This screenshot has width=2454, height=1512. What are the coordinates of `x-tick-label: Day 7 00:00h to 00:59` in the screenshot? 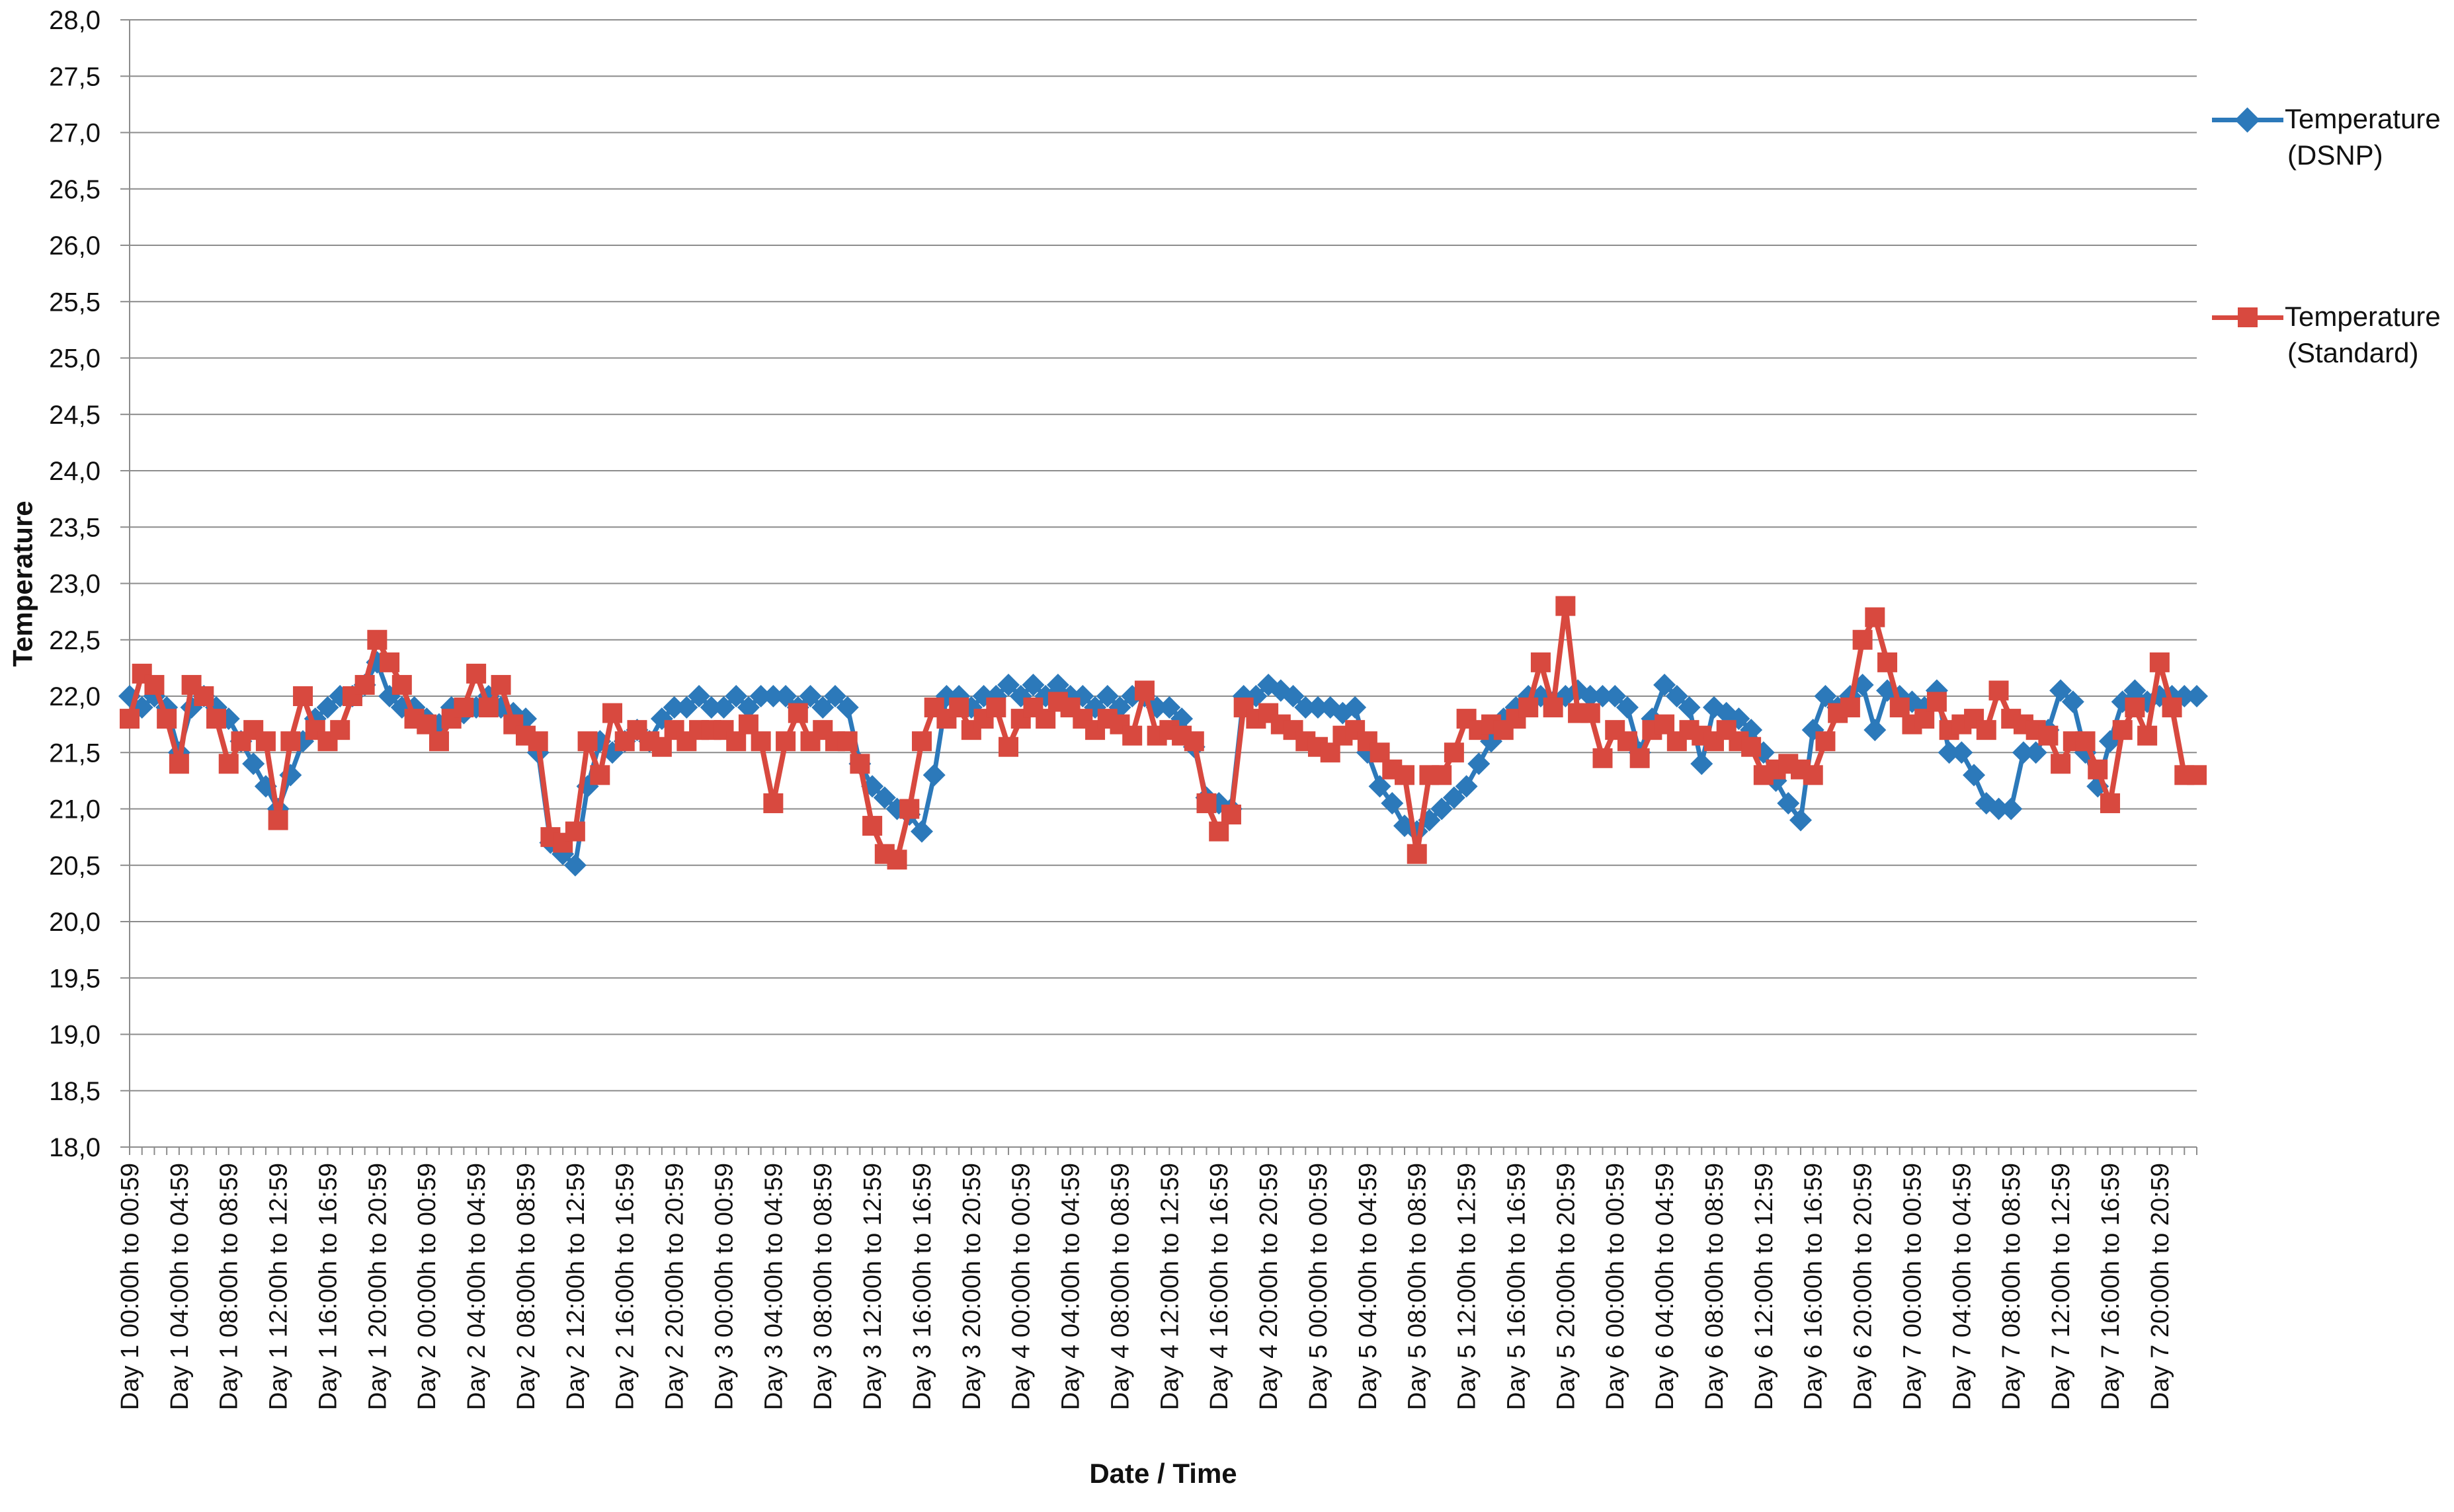 It's located at (1912, 1286).